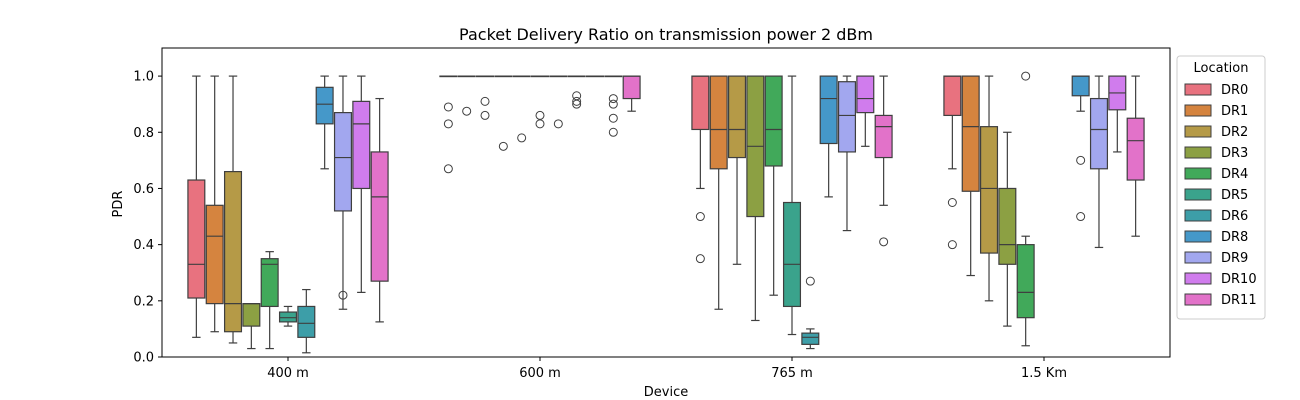 The width and height of the screenshot is (1300, 400). Describe the element at coordinates (1234, 90) in the screenshot. I see `legend-label-DR0: DR0` at that location.